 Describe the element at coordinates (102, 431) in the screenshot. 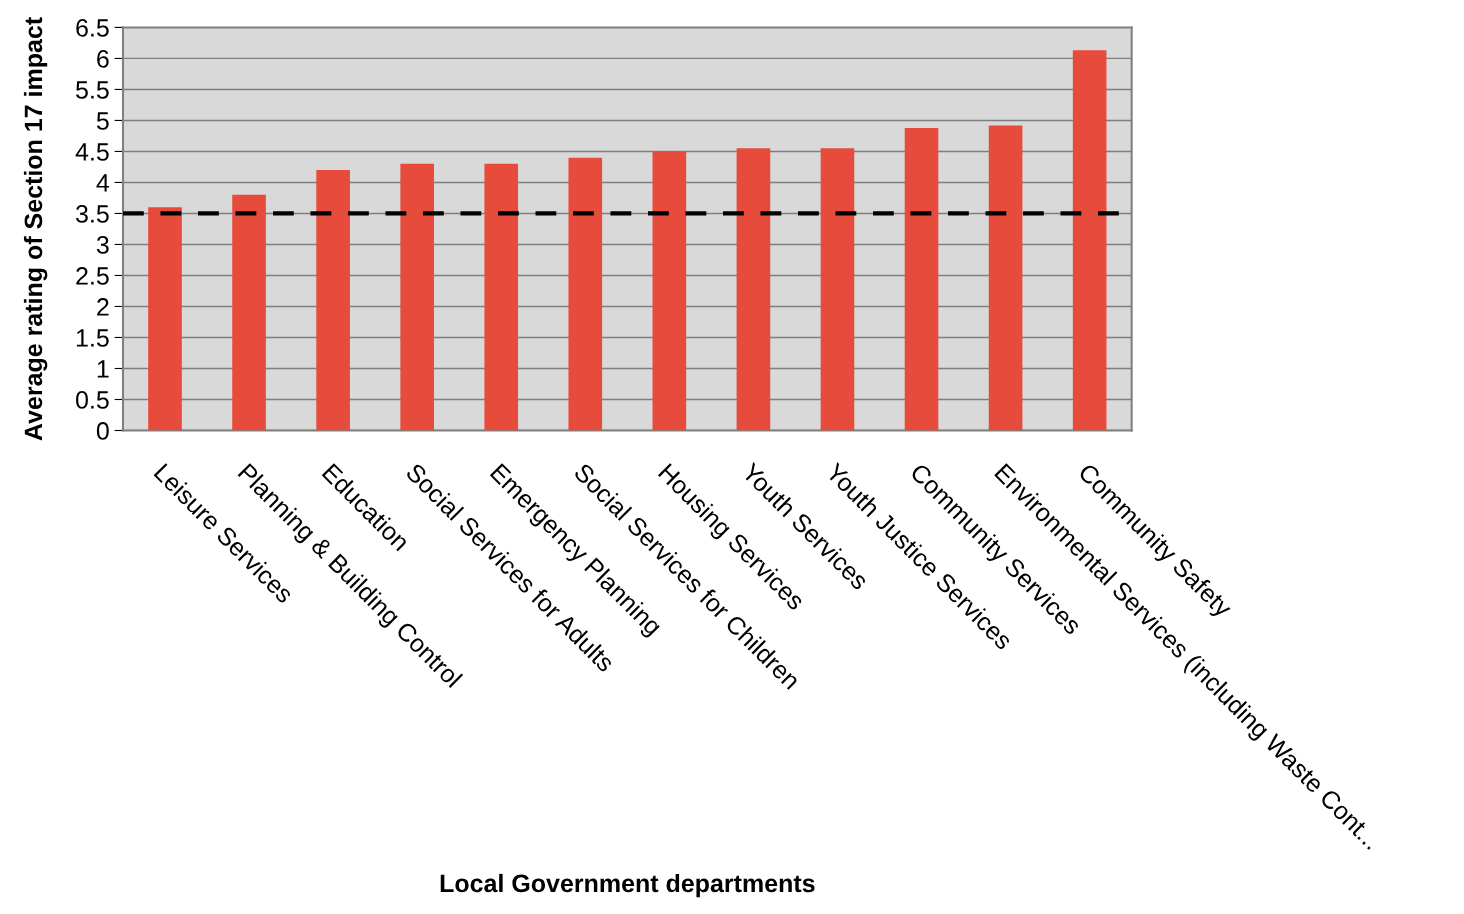

I see `y-tick-label: 0` at that location.